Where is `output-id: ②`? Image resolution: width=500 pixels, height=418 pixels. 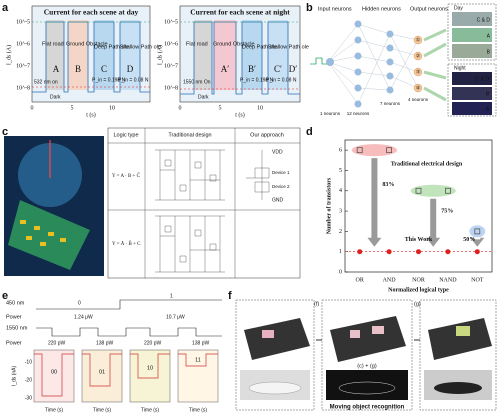 output-id: ② is located at coordinates (418, 56).